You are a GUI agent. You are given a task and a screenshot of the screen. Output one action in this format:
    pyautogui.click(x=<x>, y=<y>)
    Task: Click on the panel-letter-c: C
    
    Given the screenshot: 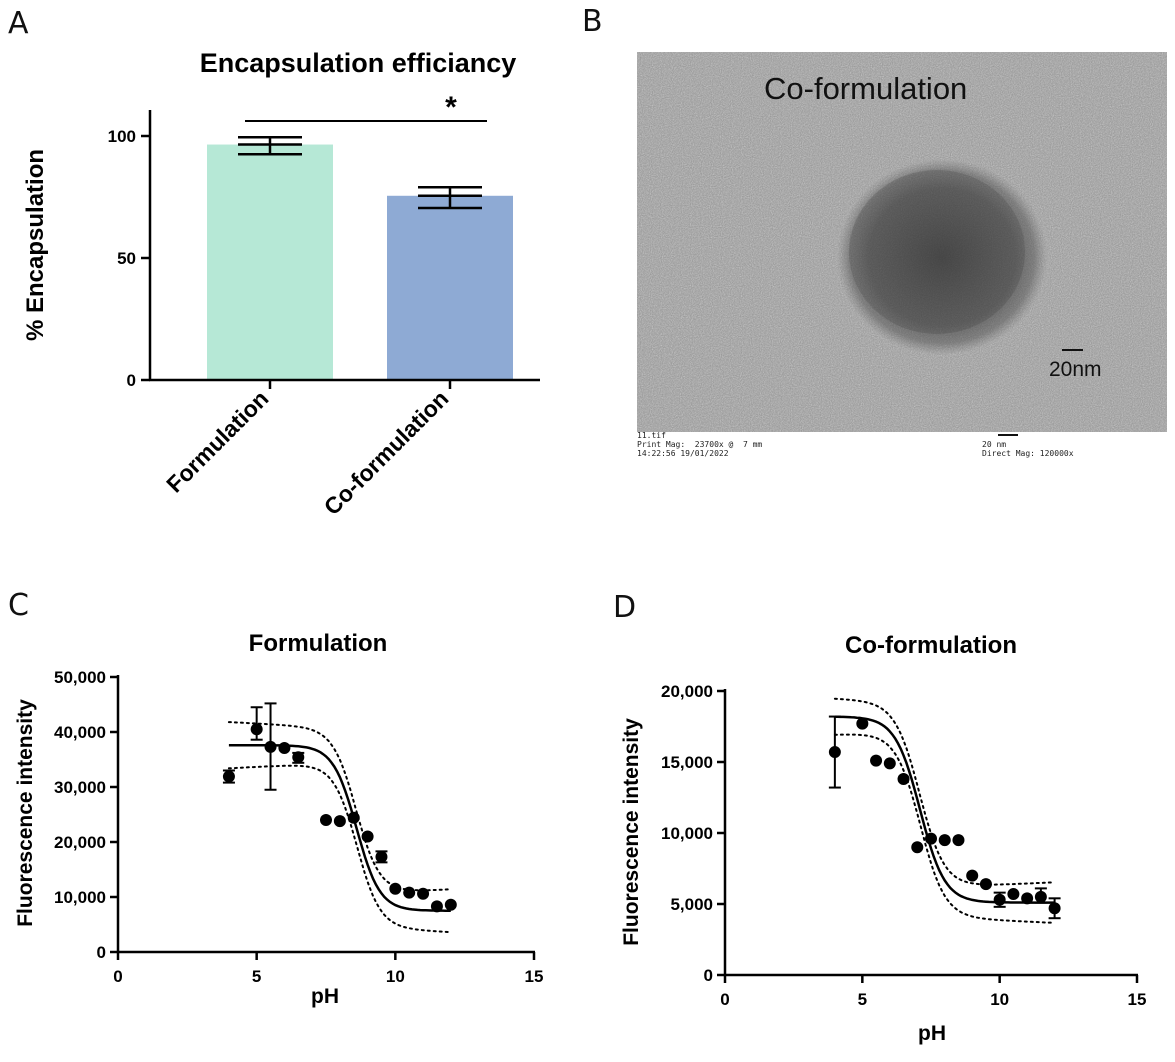 What is the action you would take?
    pyautogui.click(x=18, y=605)
    